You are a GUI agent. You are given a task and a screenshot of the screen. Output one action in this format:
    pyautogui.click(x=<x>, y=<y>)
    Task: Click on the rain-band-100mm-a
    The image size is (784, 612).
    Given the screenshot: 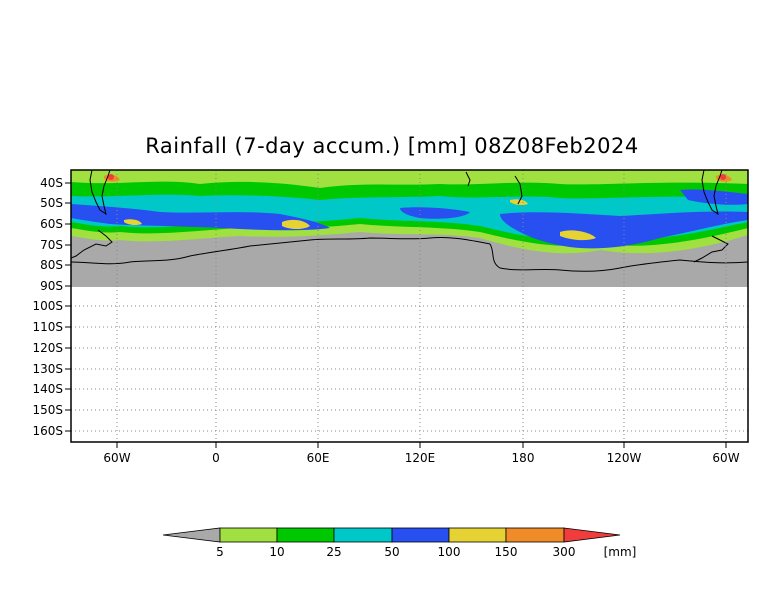 What is the action you would take?
    pyautogui.click(x=296, y=224)
    